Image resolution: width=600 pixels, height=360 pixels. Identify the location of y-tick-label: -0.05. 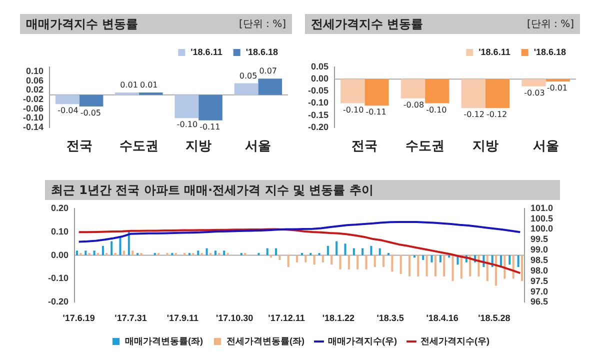
(318, 91).